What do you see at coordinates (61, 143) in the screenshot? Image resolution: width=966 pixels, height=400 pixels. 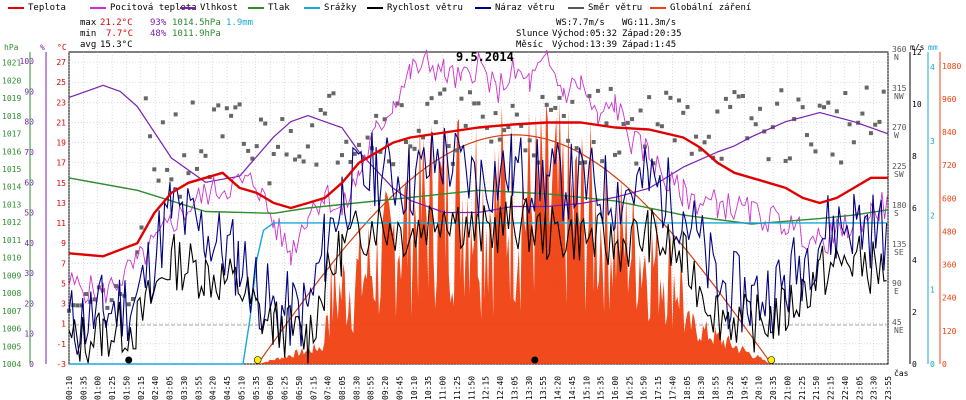 I see `temperature-tick-label: 19` at bounding box center [61, 143].